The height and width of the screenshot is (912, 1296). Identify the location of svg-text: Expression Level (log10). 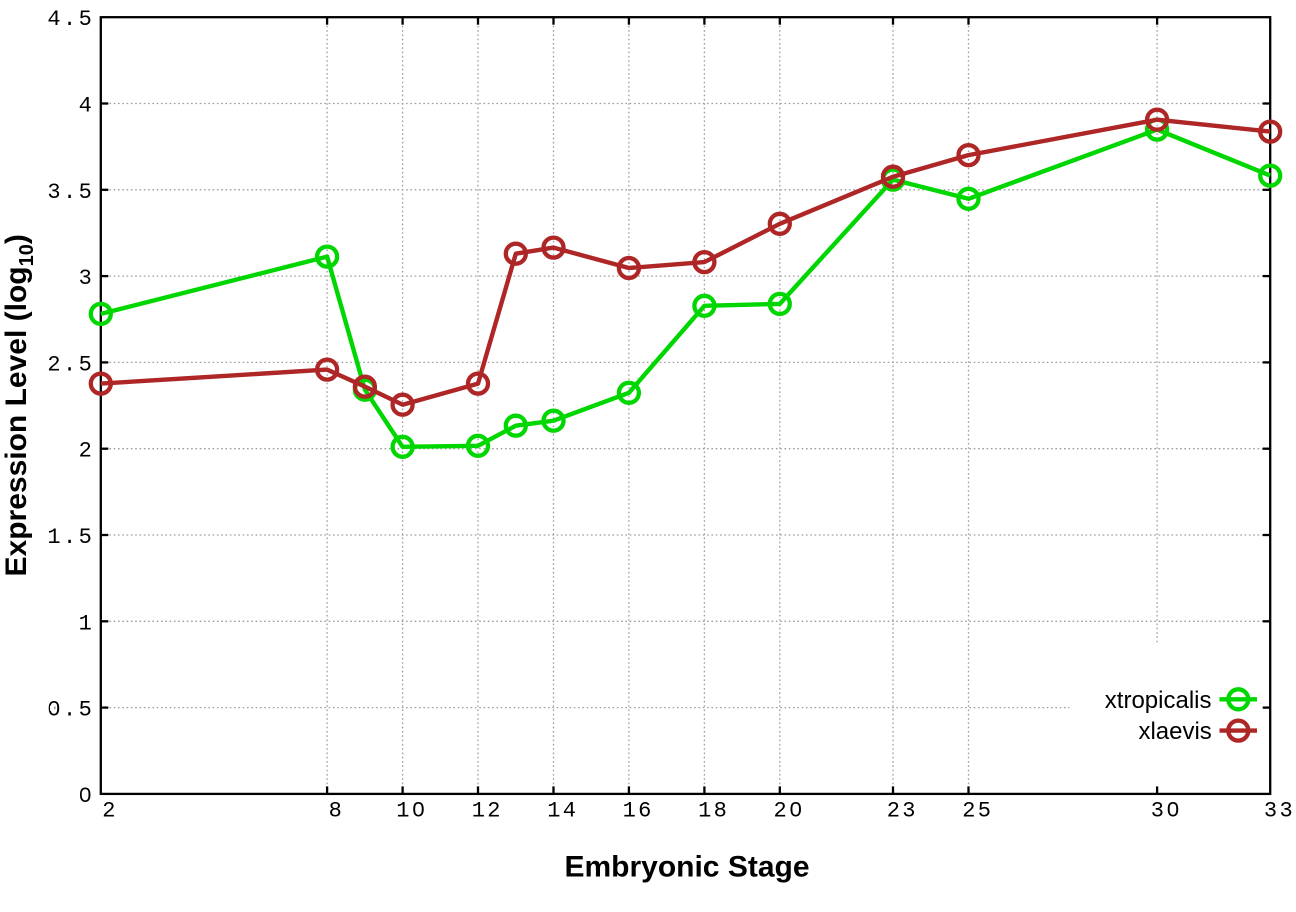
(19, 405).